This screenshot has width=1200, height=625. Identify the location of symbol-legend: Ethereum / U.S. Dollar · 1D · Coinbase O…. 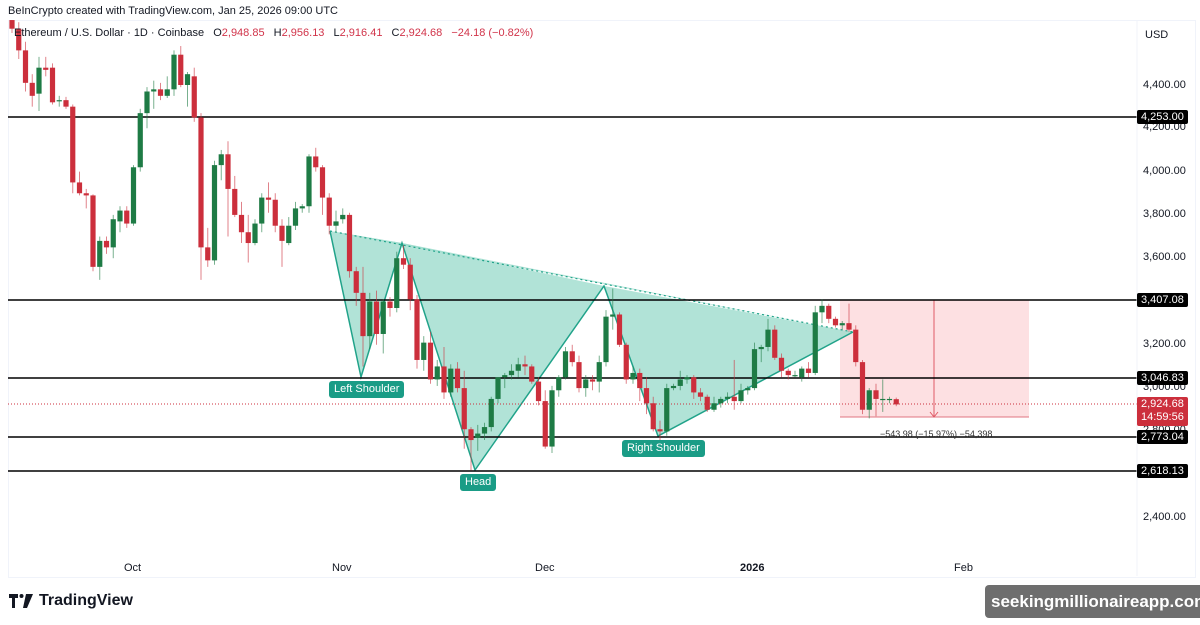
(273, 33).